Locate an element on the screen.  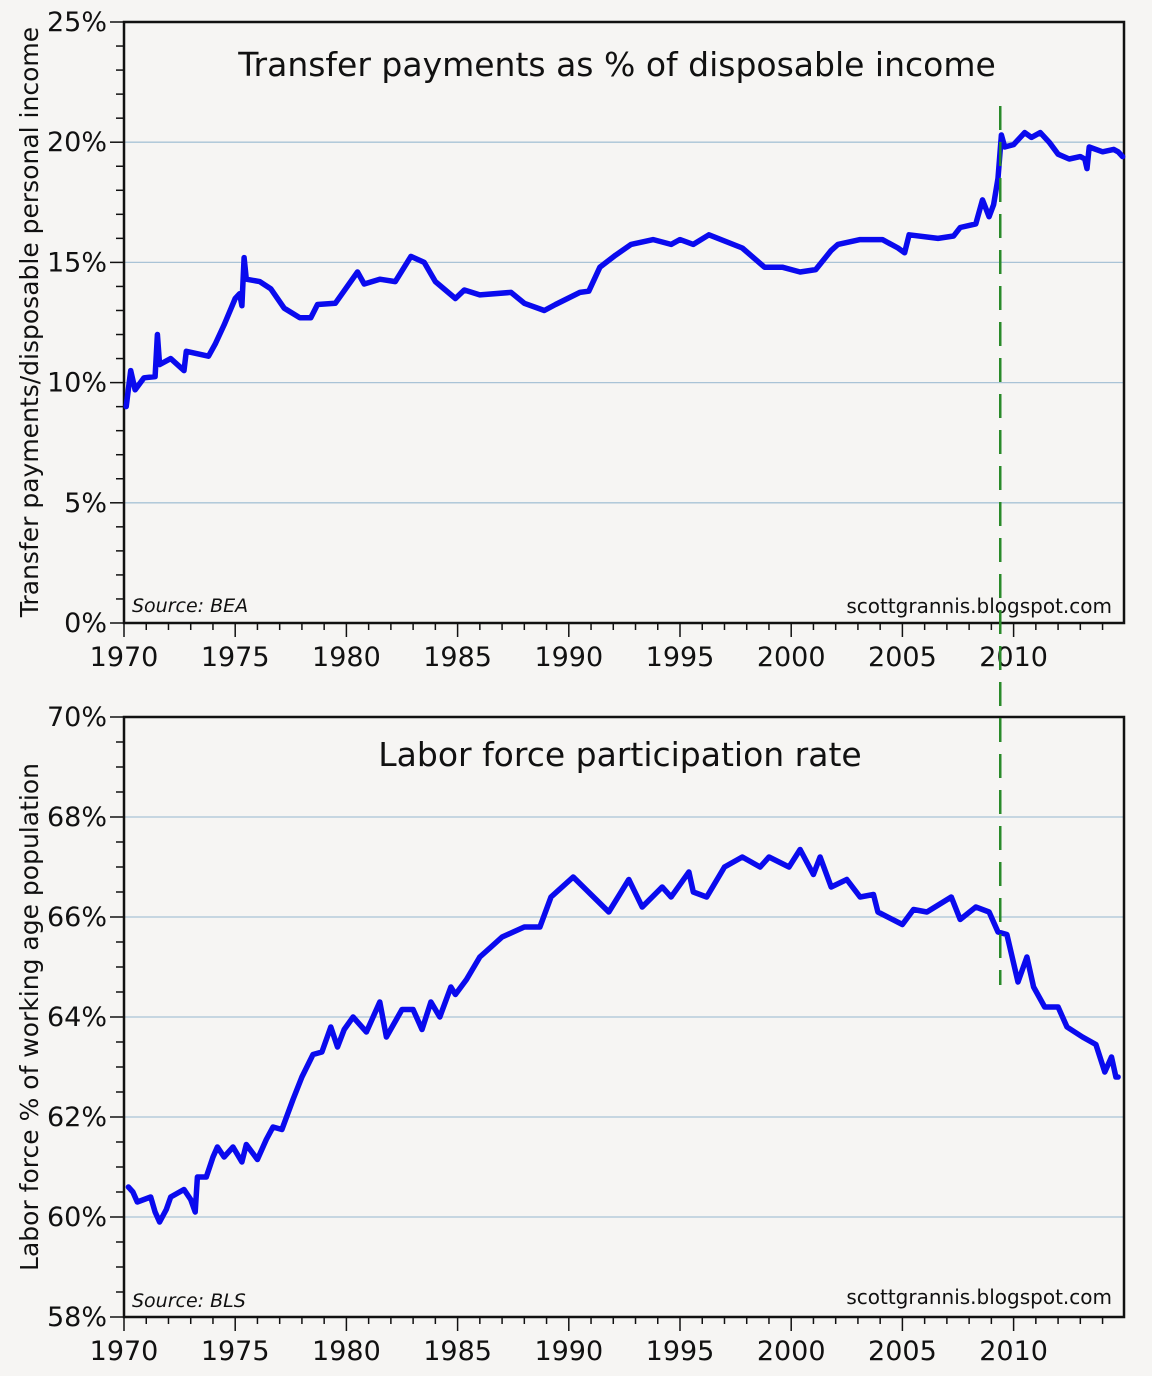
y-tick-label: 60% is located at coordinates (77, 1217).